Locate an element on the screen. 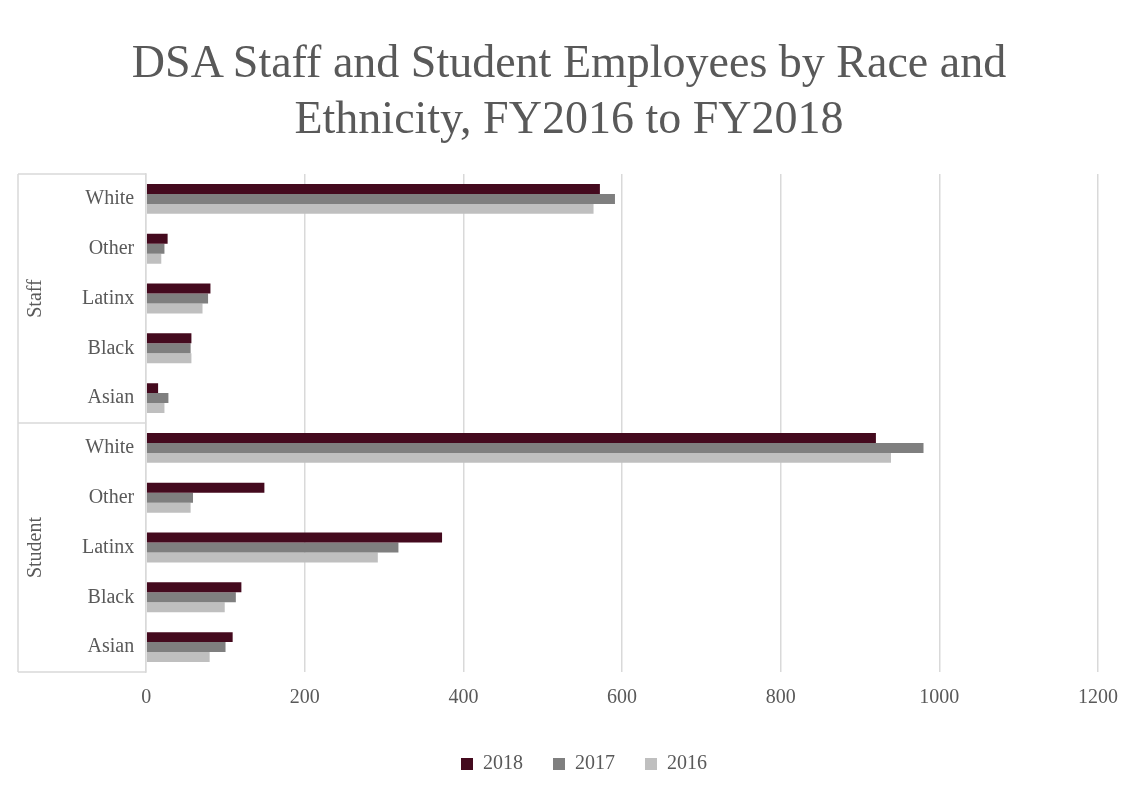 The image size is (1138, 794). x-tick-label: 1000 is located at coordinates (939, 696).